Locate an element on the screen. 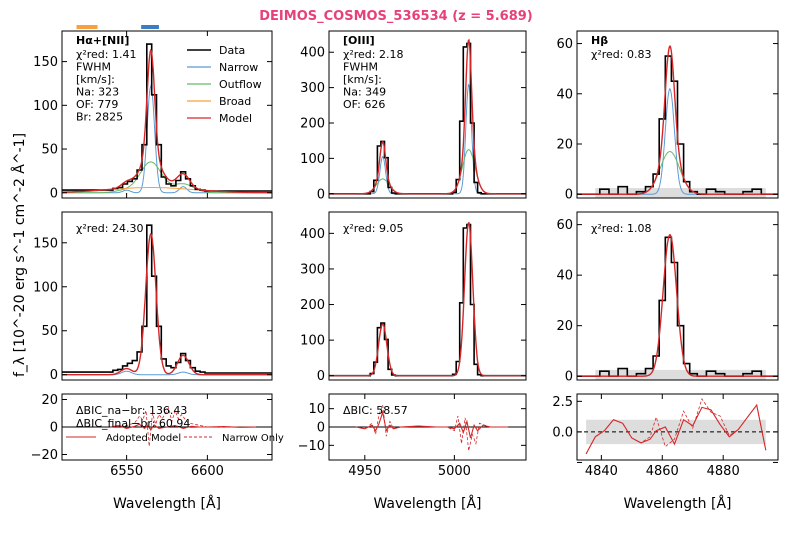 The width and height of the screenshot is (793, 533). legend: Data Narrow Outflow Broad Model is located at coordinates (224, 84).